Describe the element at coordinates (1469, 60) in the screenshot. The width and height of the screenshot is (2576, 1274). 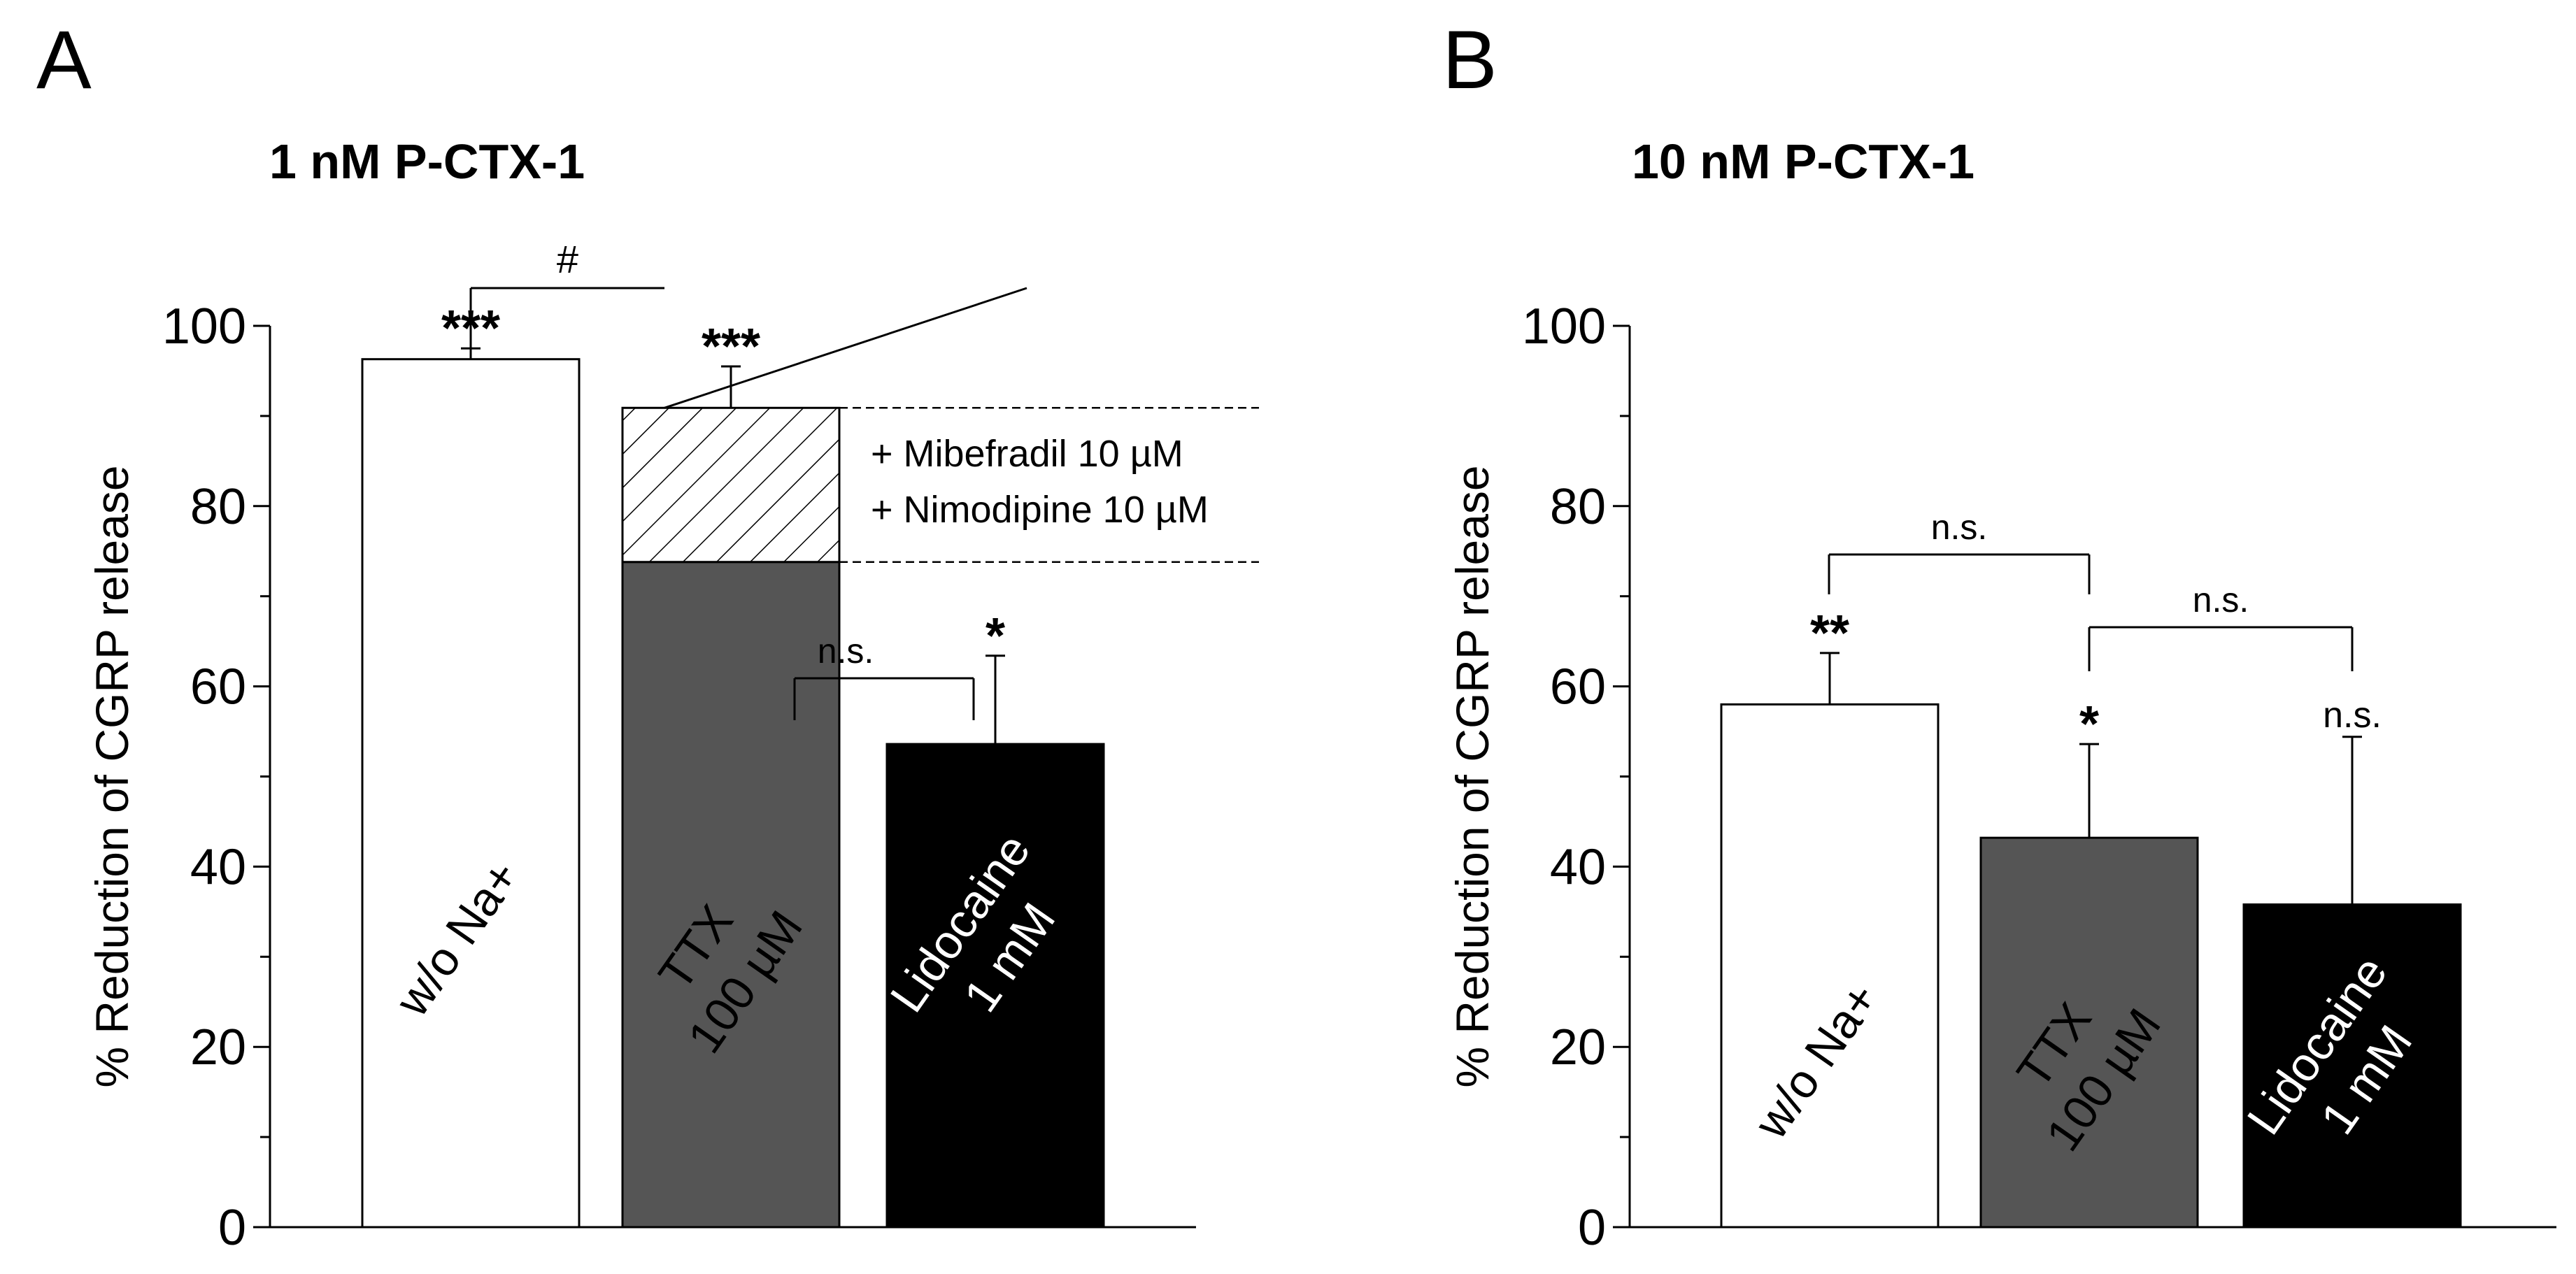
I see `panel-b-letter: B` at that location.